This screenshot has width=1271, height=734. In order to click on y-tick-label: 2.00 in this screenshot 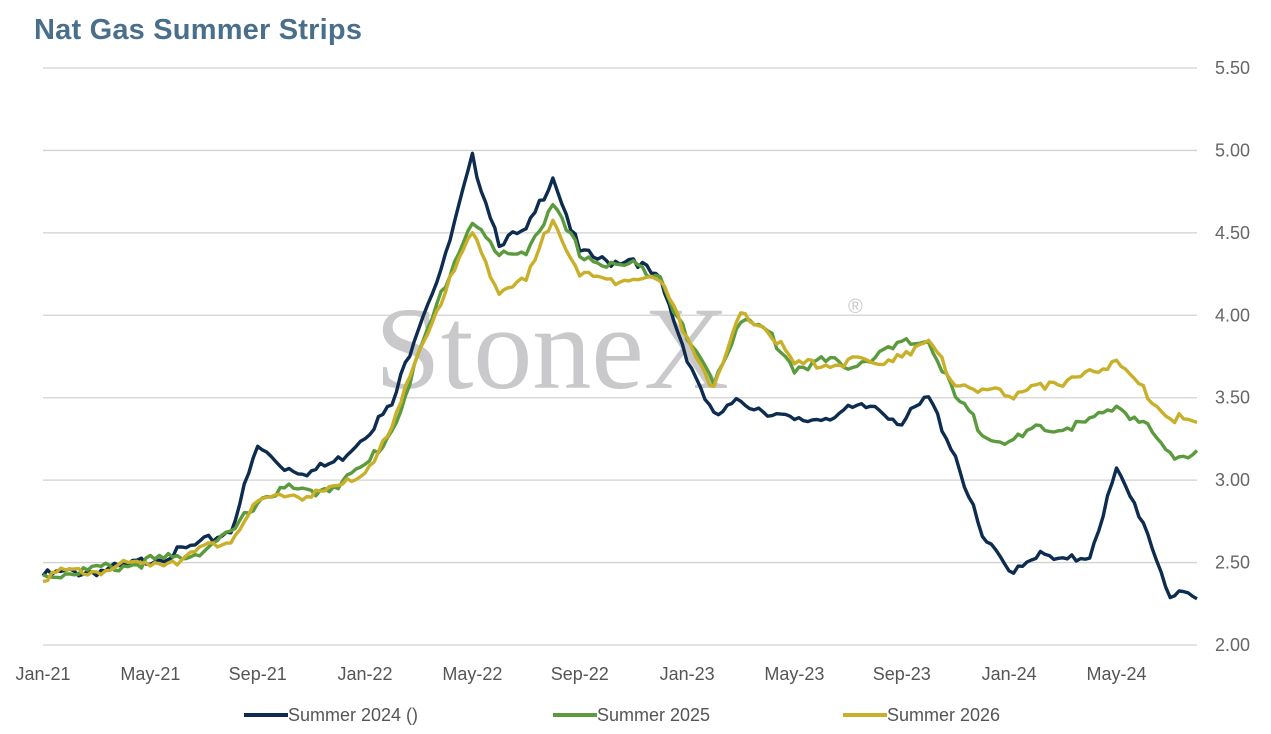, I will do `click(1232, 645)`.